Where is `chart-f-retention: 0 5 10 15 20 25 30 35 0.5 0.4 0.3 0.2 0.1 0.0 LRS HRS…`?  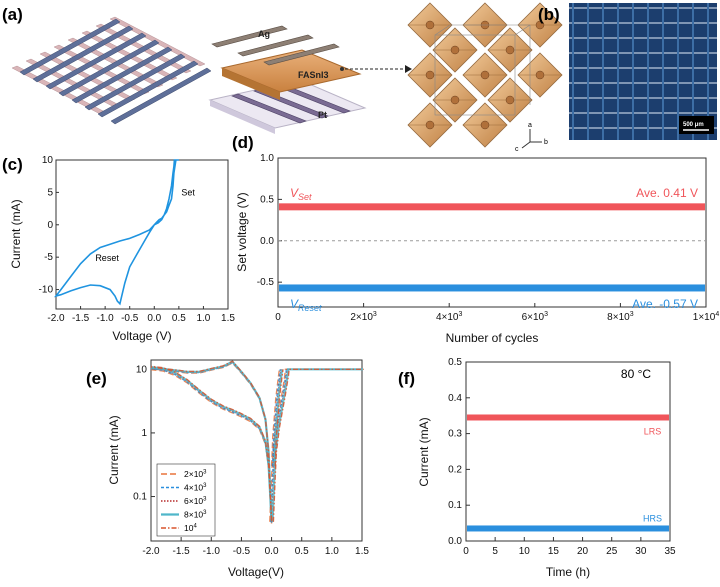
chart-f-retention: 0 5 10 15 20 25 30 35 0.5 0.4 0.3 0.2 0.1 0.0 LRS HRS… is located at coordinates (546, 468).